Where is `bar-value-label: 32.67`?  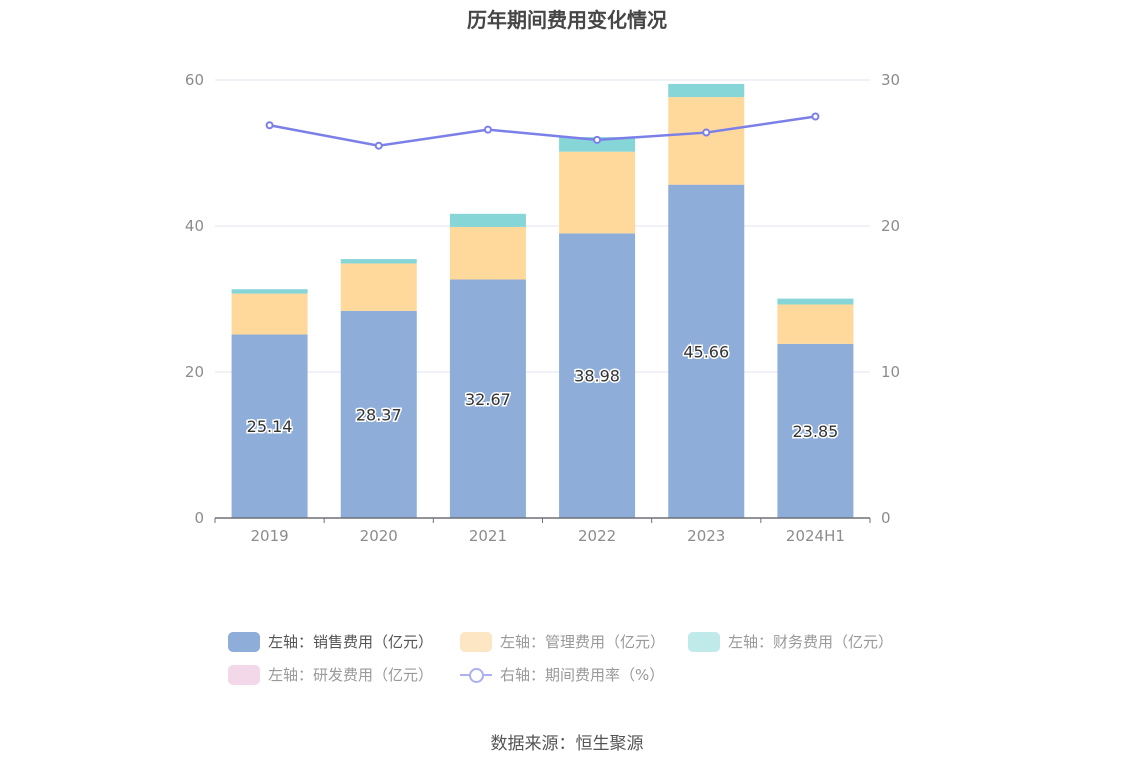
bar-value-label: 32.67 is located at coordinates (488, 399).